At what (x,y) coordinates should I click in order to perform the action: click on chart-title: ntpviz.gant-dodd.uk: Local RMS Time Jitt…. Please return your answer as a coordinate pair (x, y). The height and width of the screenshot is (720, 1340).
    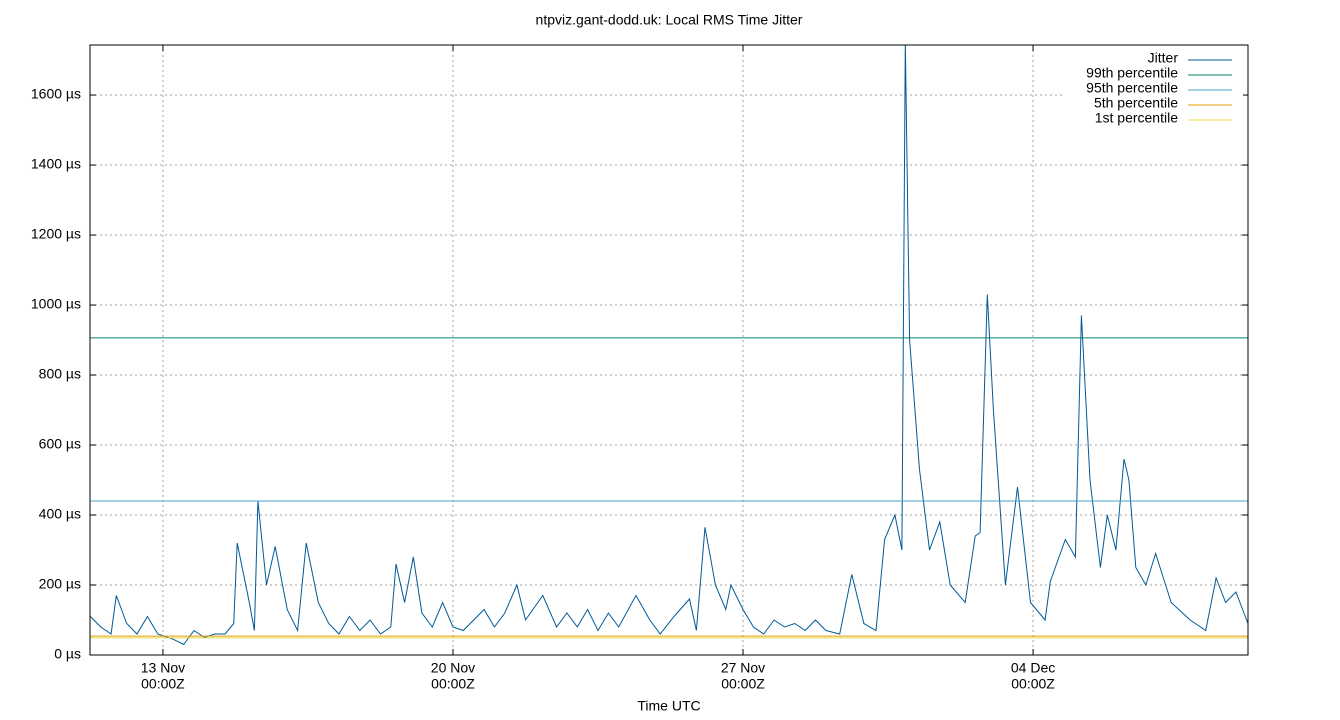
    Looking at the image, I should click on (669, 20).